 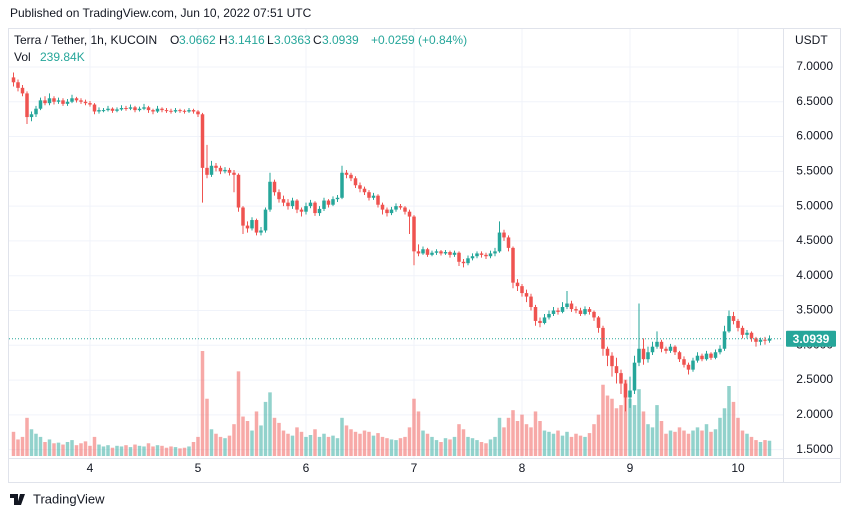 What do you see at coordinates (814, 275) in the screenshot?
I see `y-tick-label: 4.0000` at bounding box center [814, 275].